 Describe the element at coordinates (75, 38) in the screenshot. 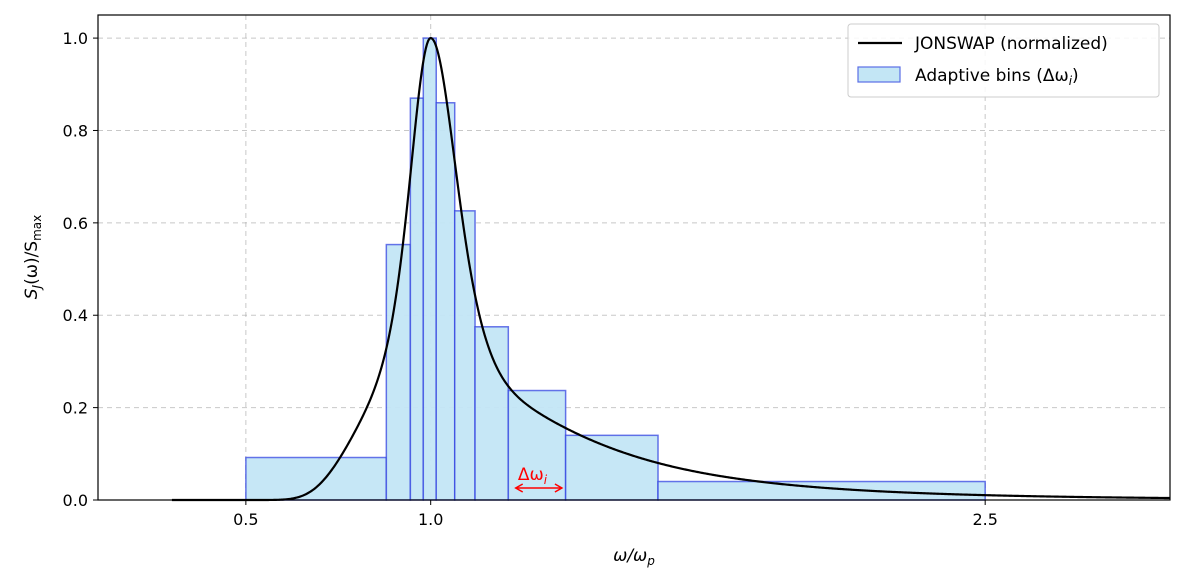

I see `y-tick-label: 1.0` at that location.